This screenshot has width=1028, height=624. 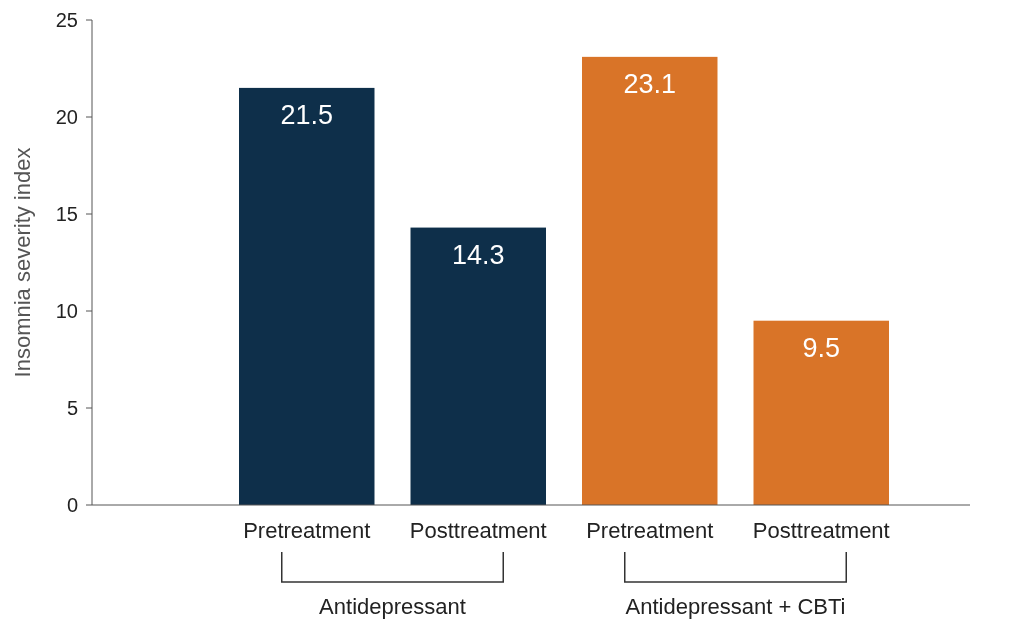 What do you see at coordinates (478, 254) in the screenshot?
I see `data-label: 14.3` at bounding box center [478, 254].